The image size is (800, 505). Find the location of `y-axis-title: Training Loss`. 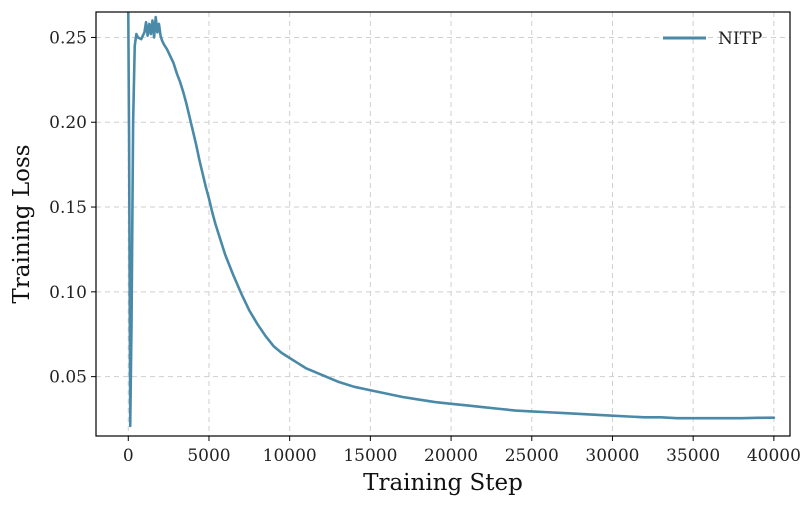

y-axis-title: Training Loss is located at coordinates (22, 223).